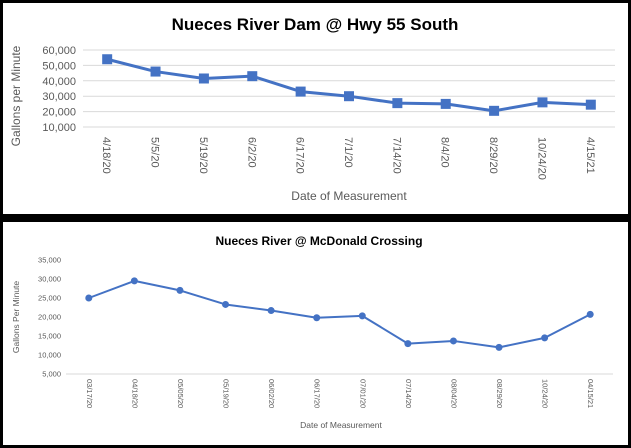 The width and height of the screenshot is (631, 448). I want to click on y-tick-label: 60,000, so click(59, 51).